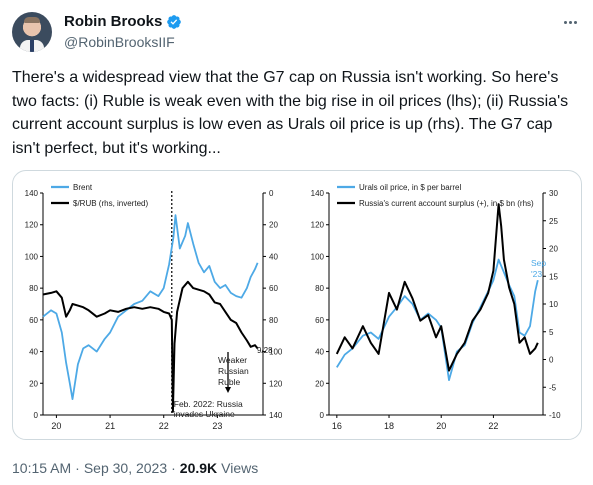 The image size is (593, 485). Describe the element at coordinates (110, 426) in the screenshot. I see `chart-x-tick-label: 21` at that location.